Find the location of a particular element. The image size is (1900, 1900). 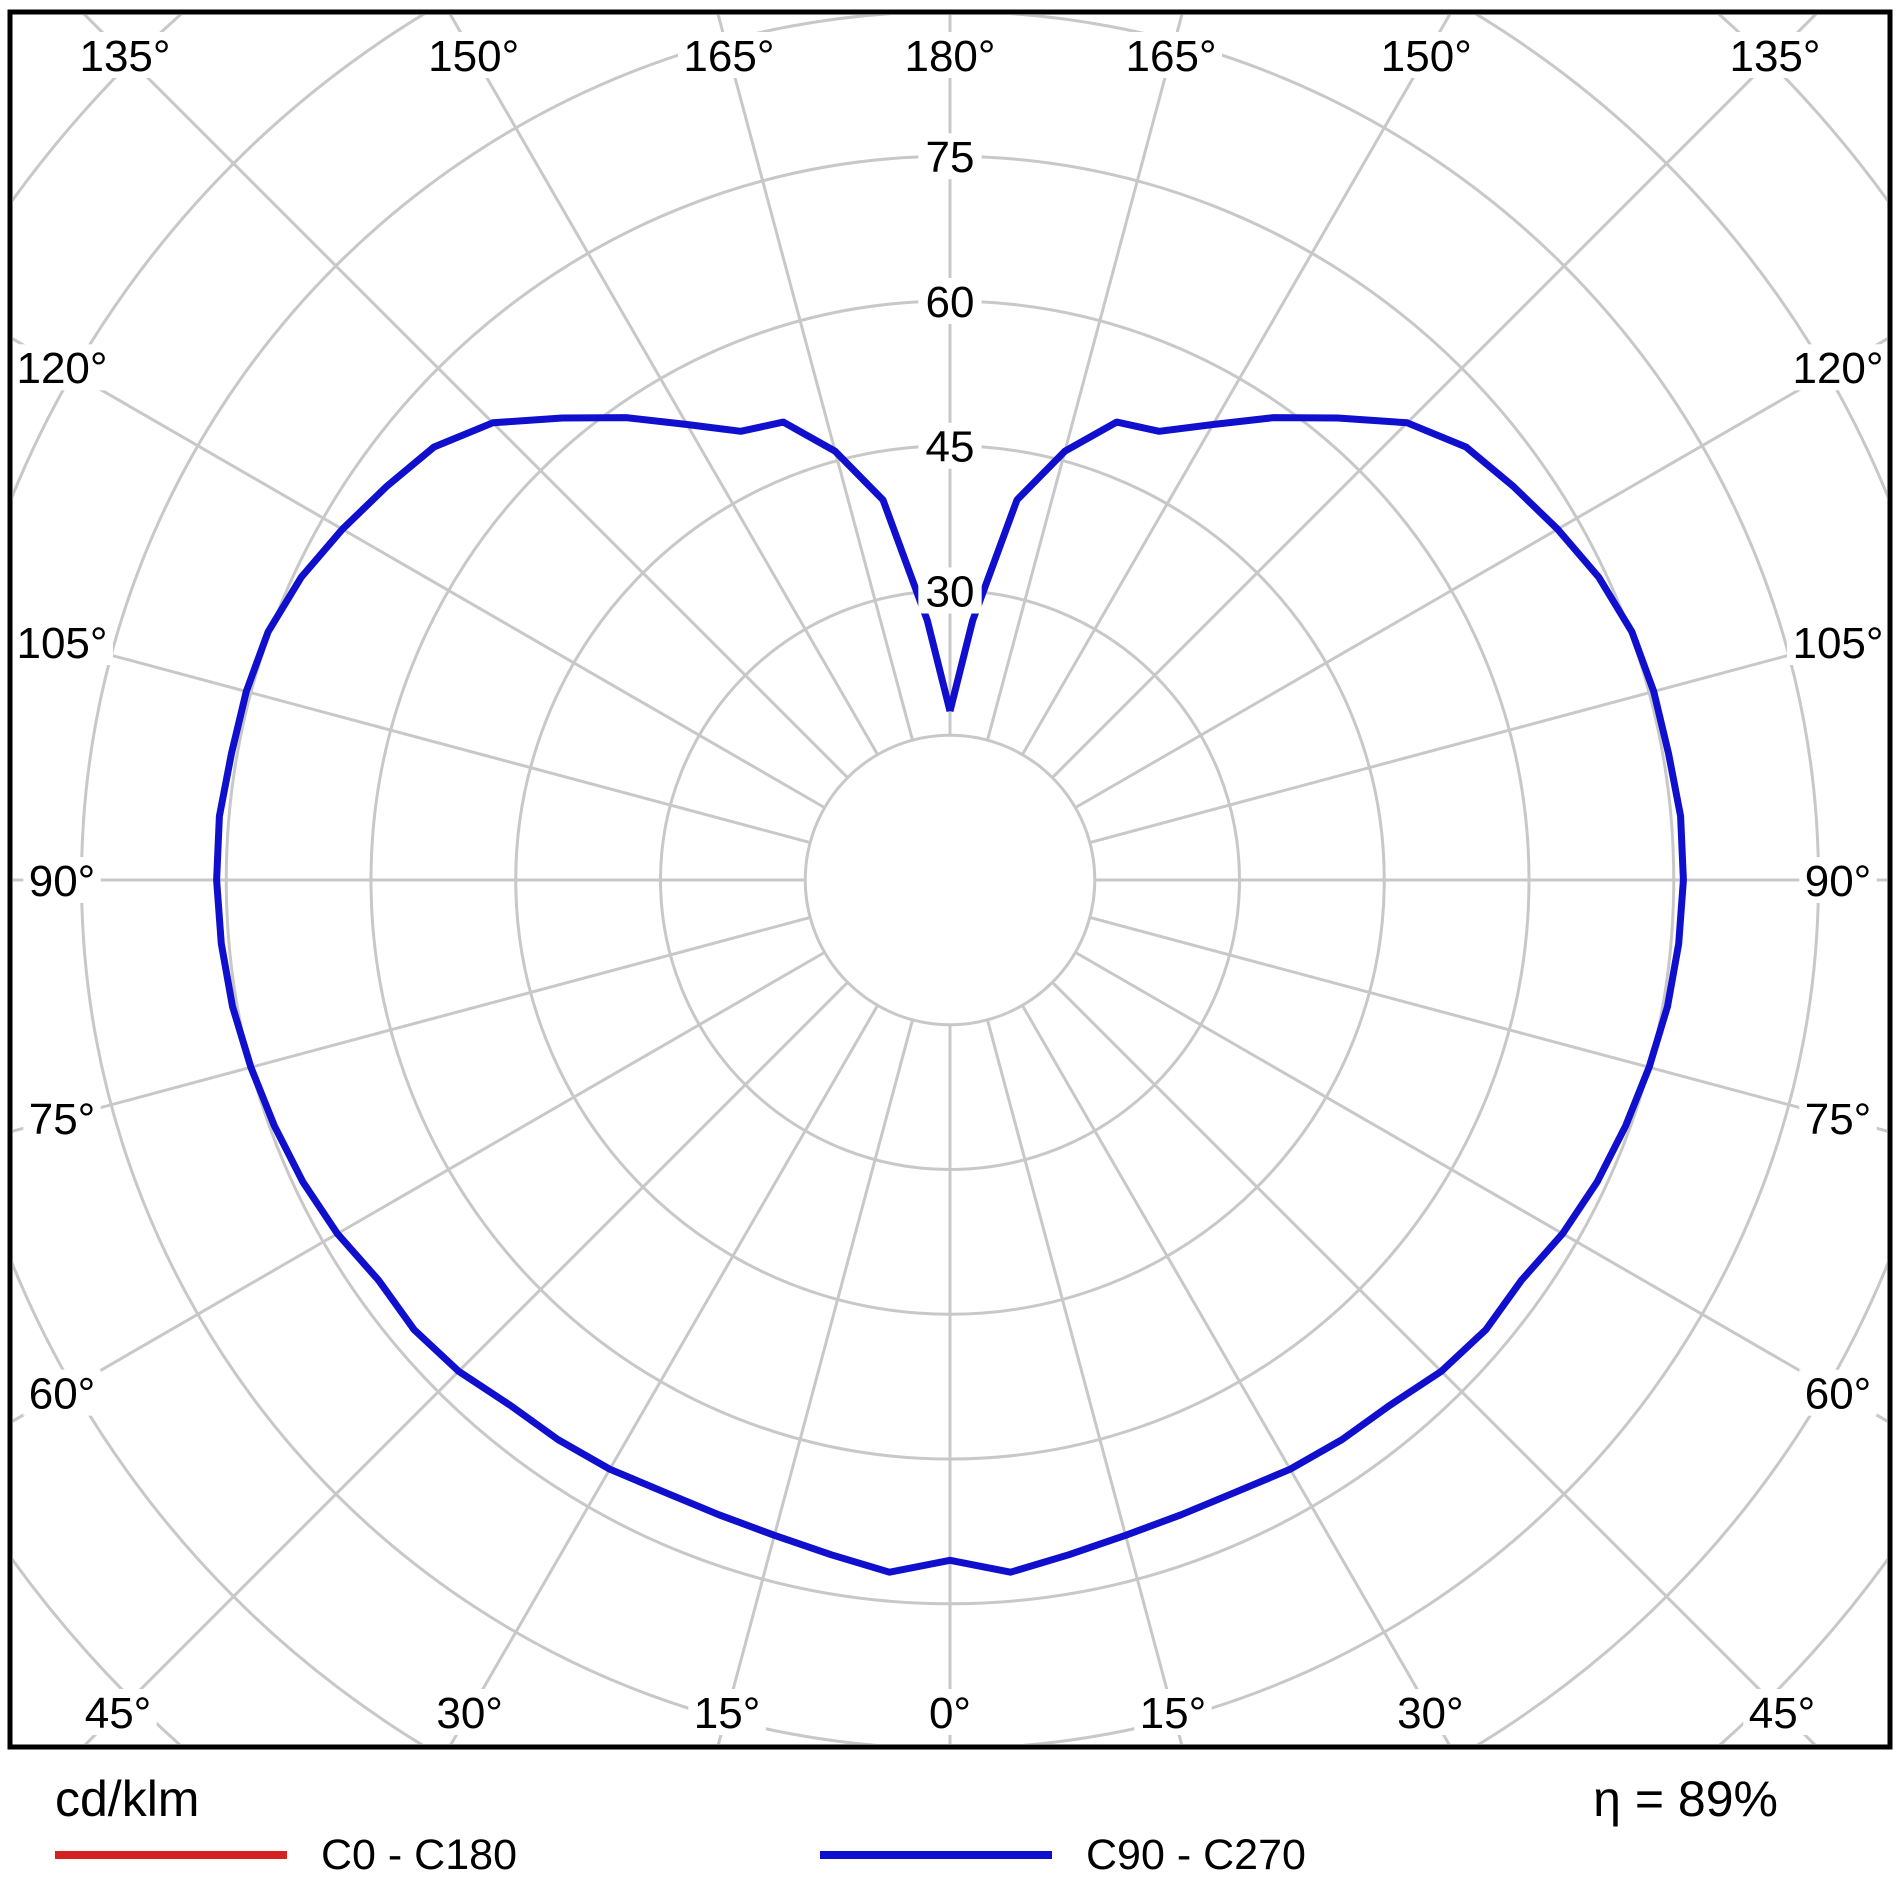

legend-item-c90-c270: C90 - C270 is located at coordinates (1063, 1855).